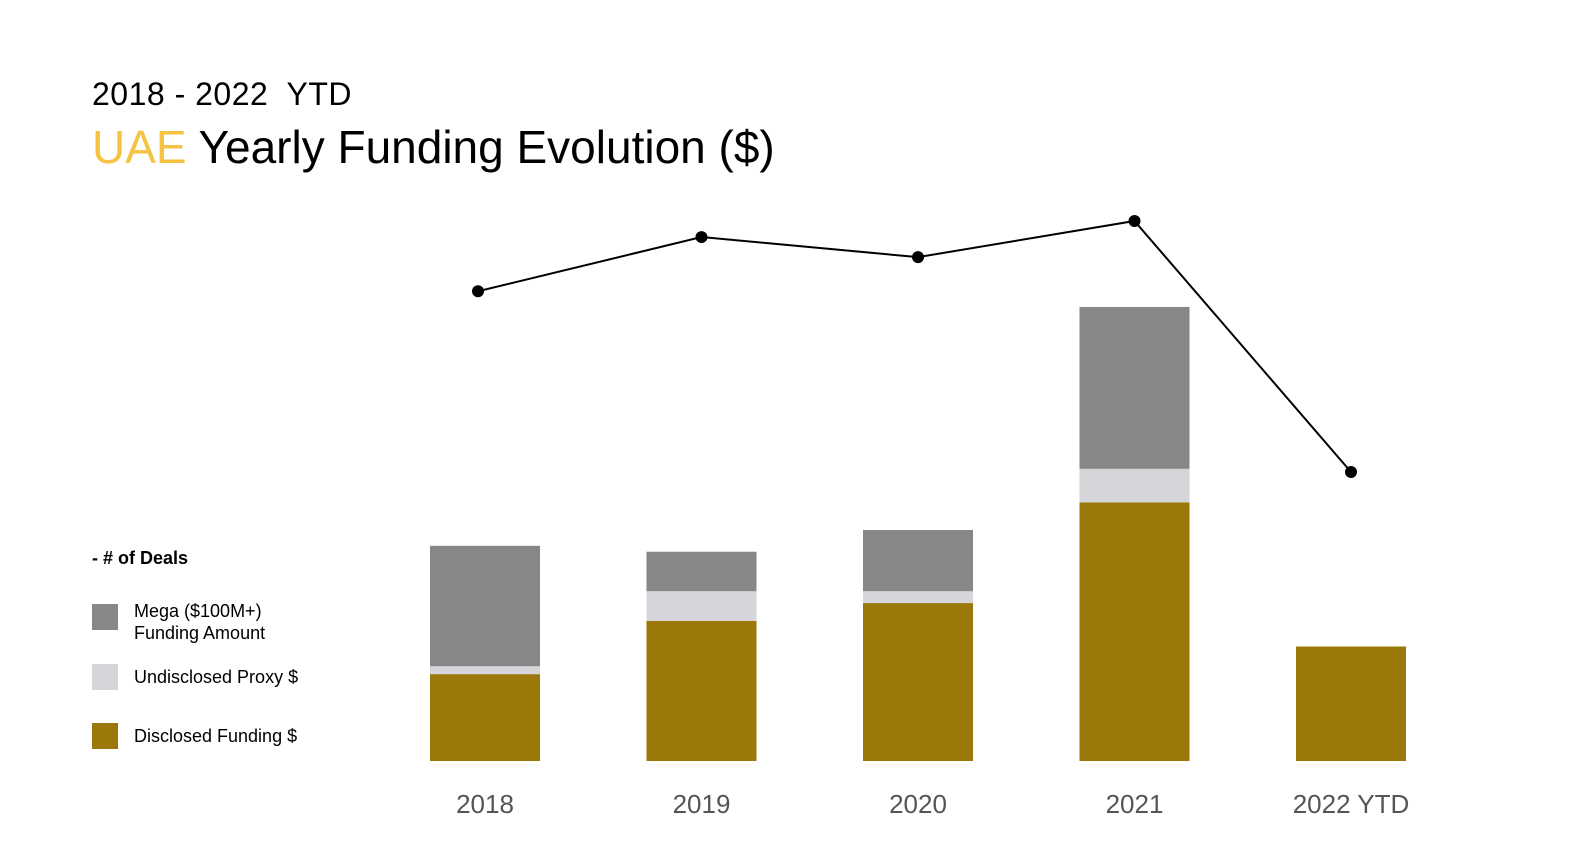 The width and height of the screenshot is (1575, 865). Describe the element at coordinates (1134, 221) in the screenshot. I see `deals-point-2021` at that location.